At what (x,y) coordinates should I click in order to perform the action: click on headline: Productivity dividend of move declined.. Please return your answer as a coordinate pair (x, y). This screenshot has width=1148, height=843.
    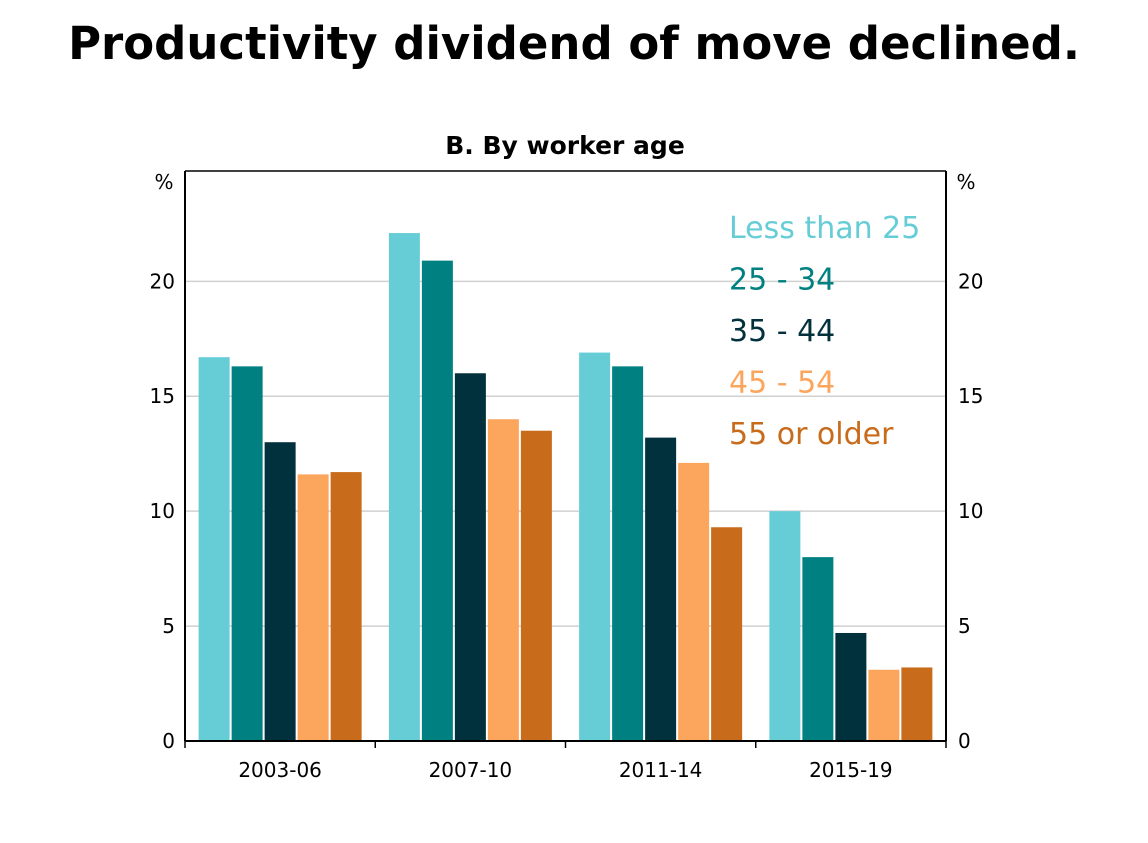
    Looking at the image, I should click on (574, 43).